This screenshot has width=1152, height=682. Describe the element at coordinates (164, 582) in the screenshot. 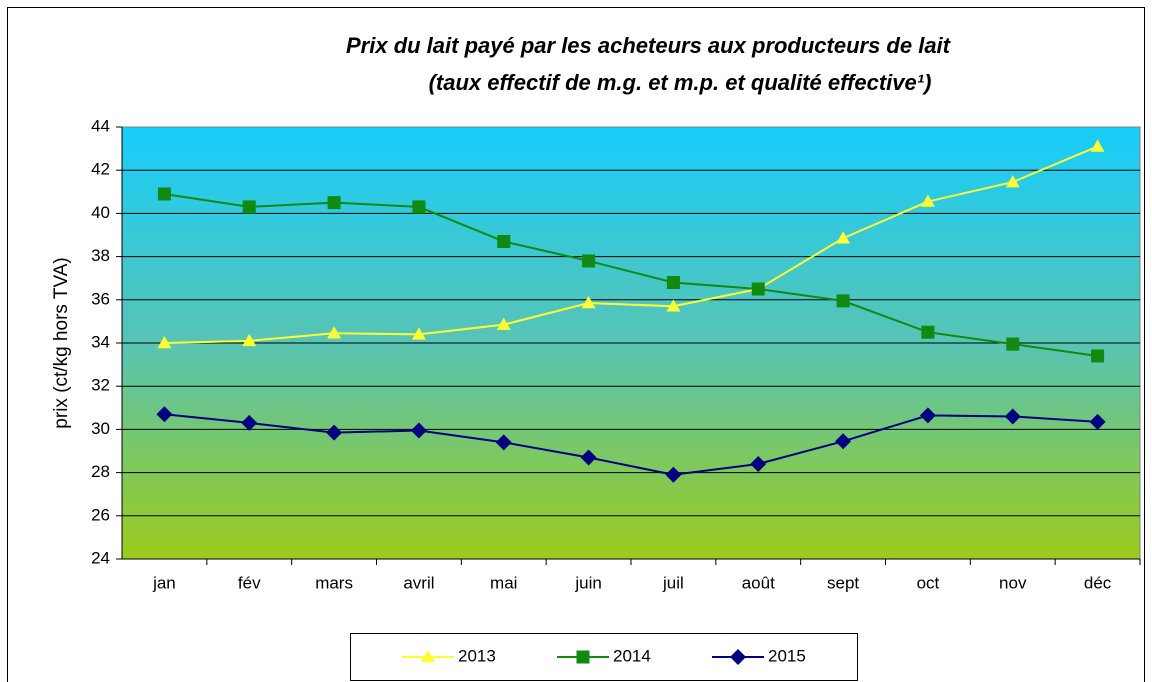

I see `x-tick-label: jan` at that location.